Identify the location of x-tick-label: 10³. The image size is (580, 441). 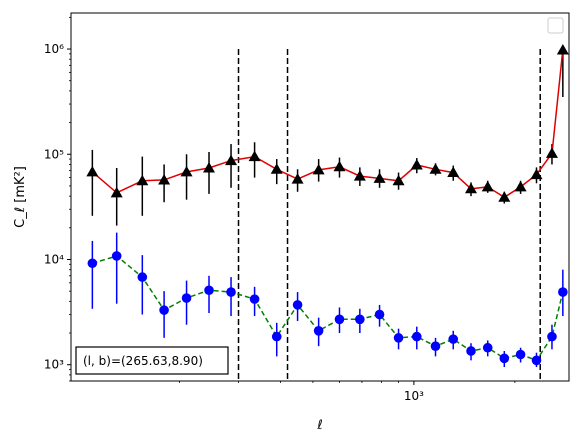
(414, 396).